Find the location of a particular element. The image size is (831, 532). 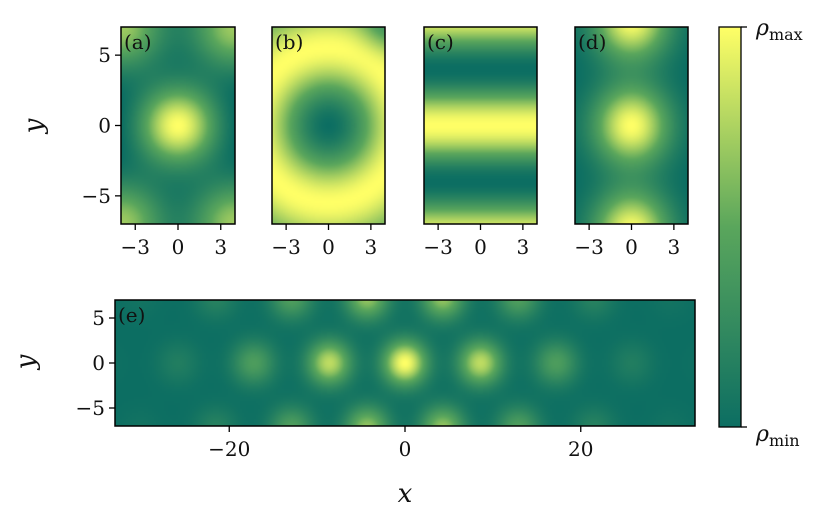

panel-a: (a) −3 0 3 5 0 −5 y is located at coordinates (127, 142).